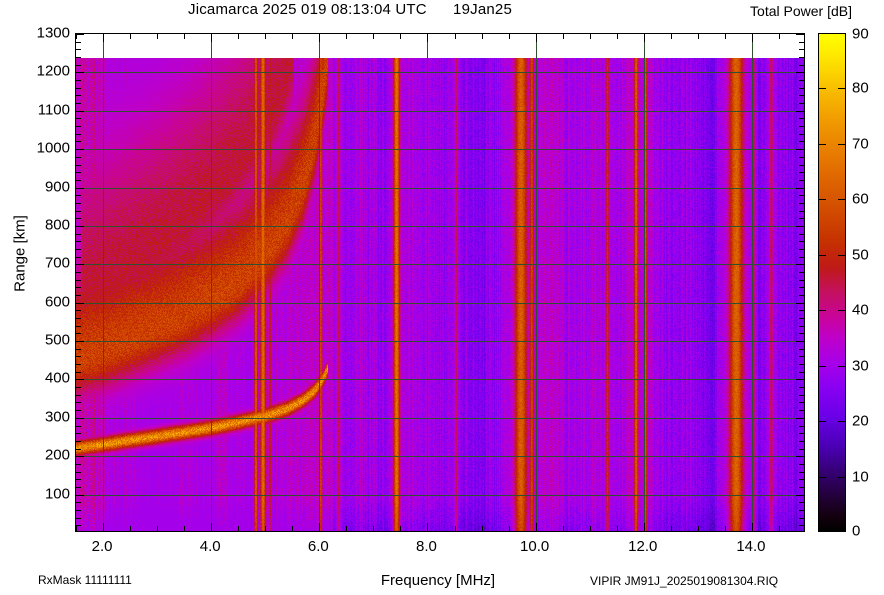  What do you see at coordinates (53, 33) in the screenshot?
I see `y-axis-tick-label: 1300` at bounding box center [53, 33].